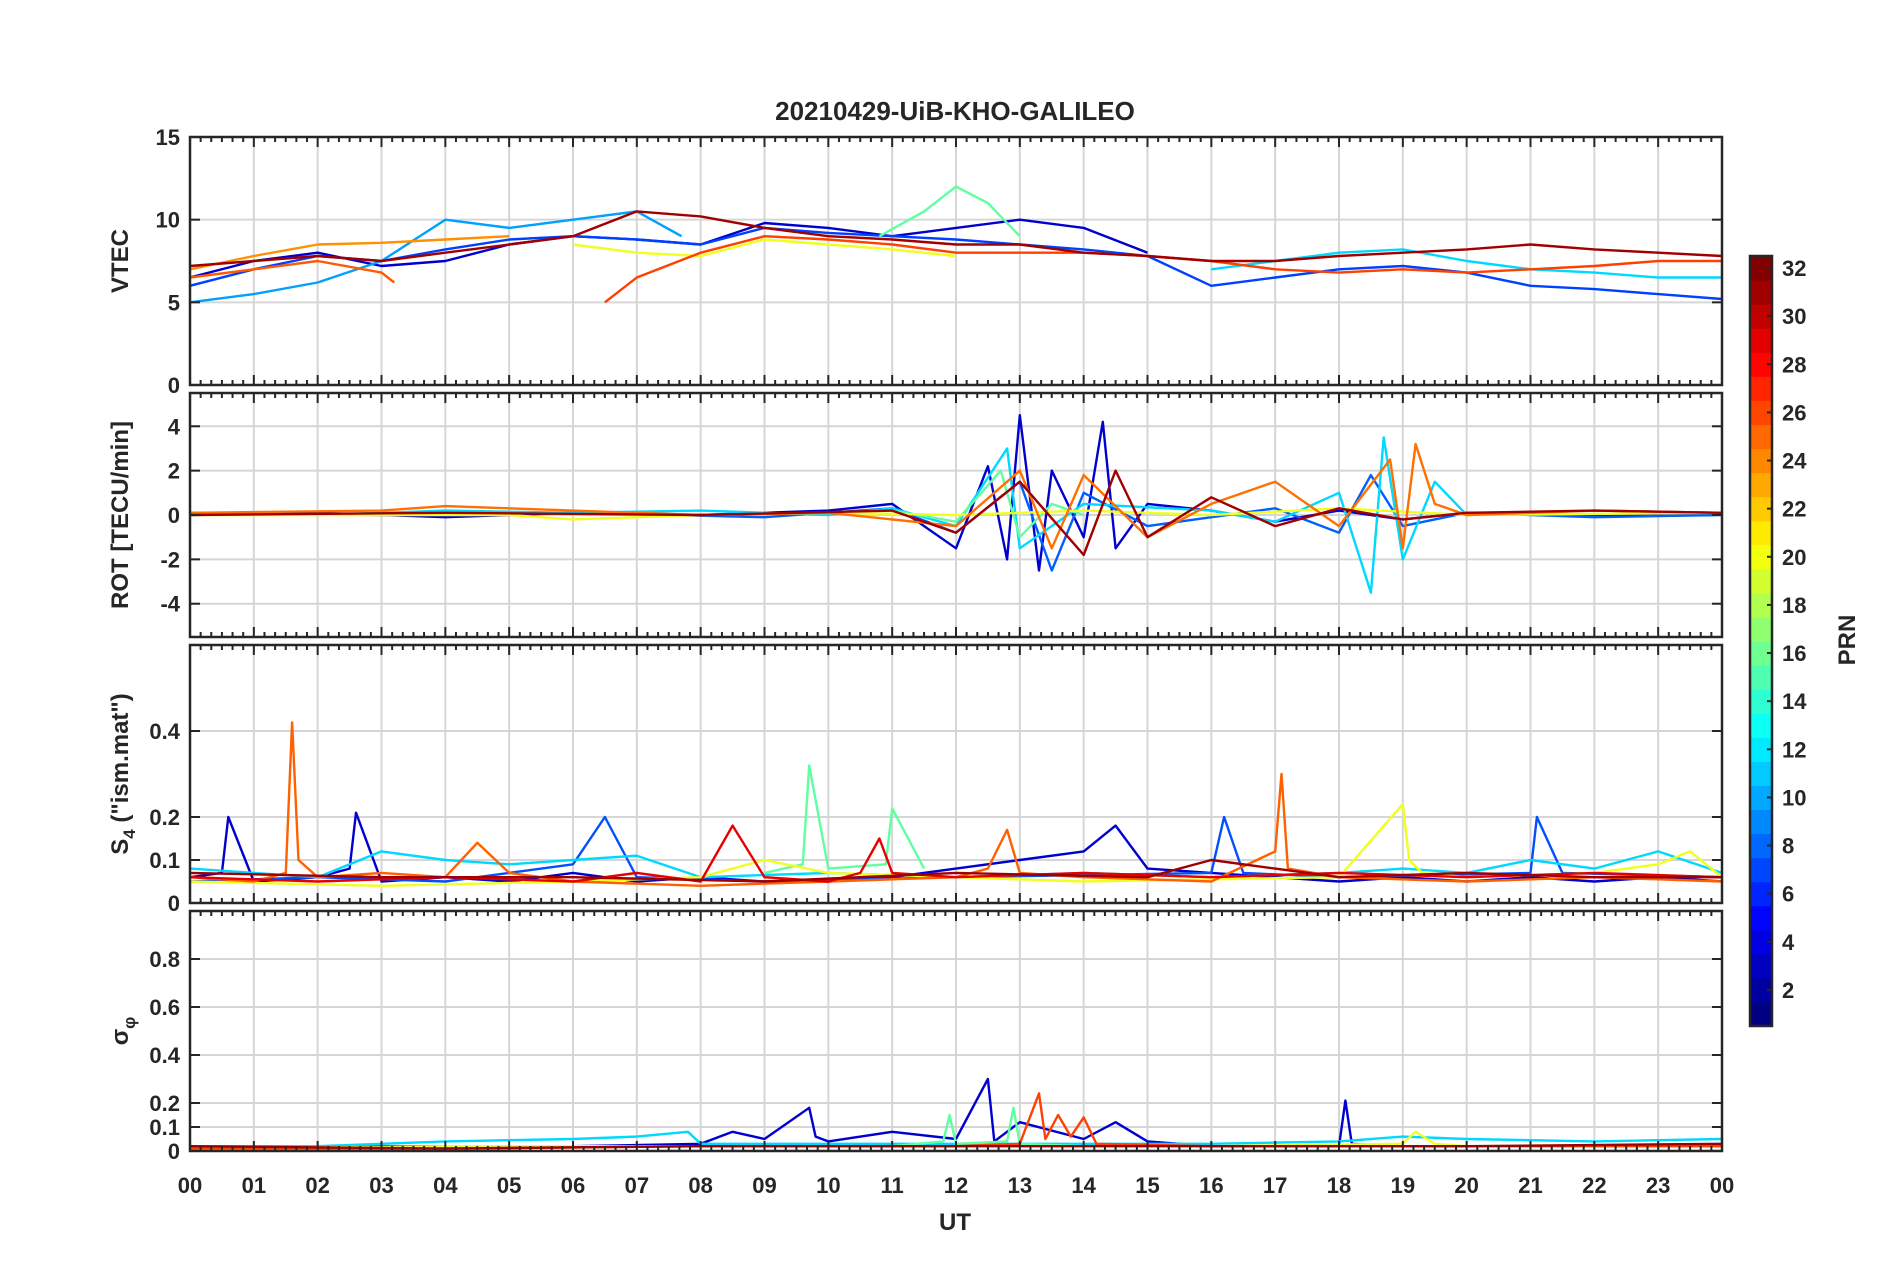 The height and width of the screenshot is (1272, 1902). What do you see at coordinates (120, 261) in the screenshot?
I see `y-axis-label: VTEC` at bounding box center [120, 261].